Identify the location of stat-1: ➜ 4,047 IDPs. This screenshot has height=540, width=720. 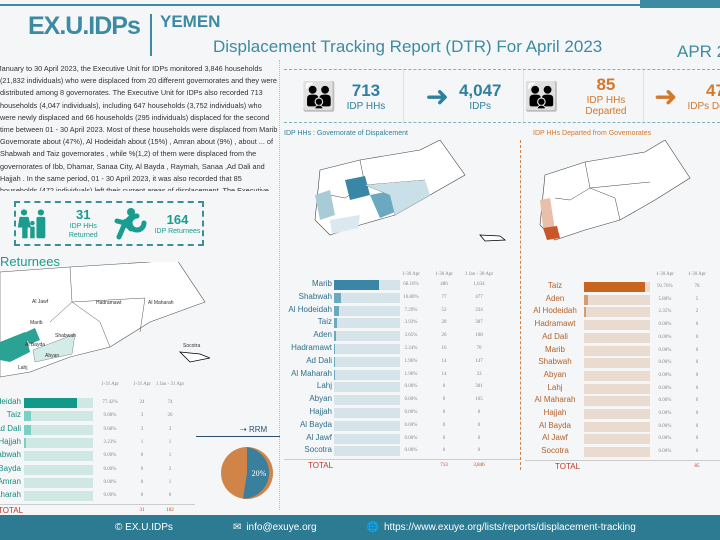
(464, 96).